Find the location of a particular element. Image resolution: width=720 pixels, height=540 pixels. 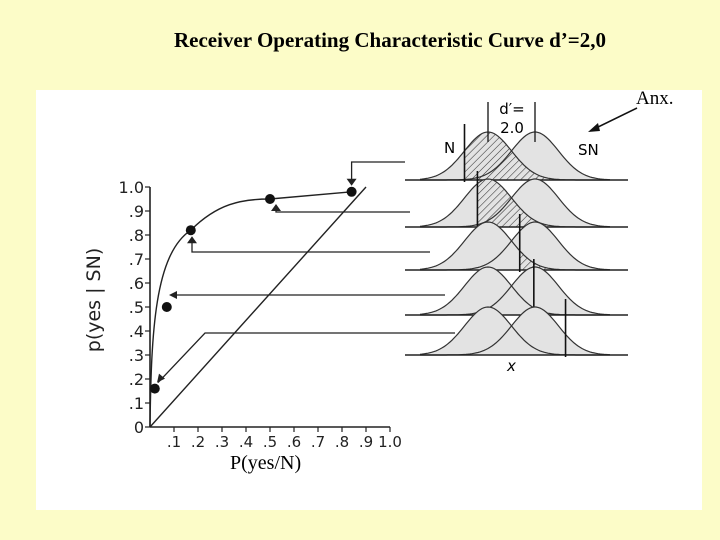

dprime-label: d′= is located at coordinates (512, 109).